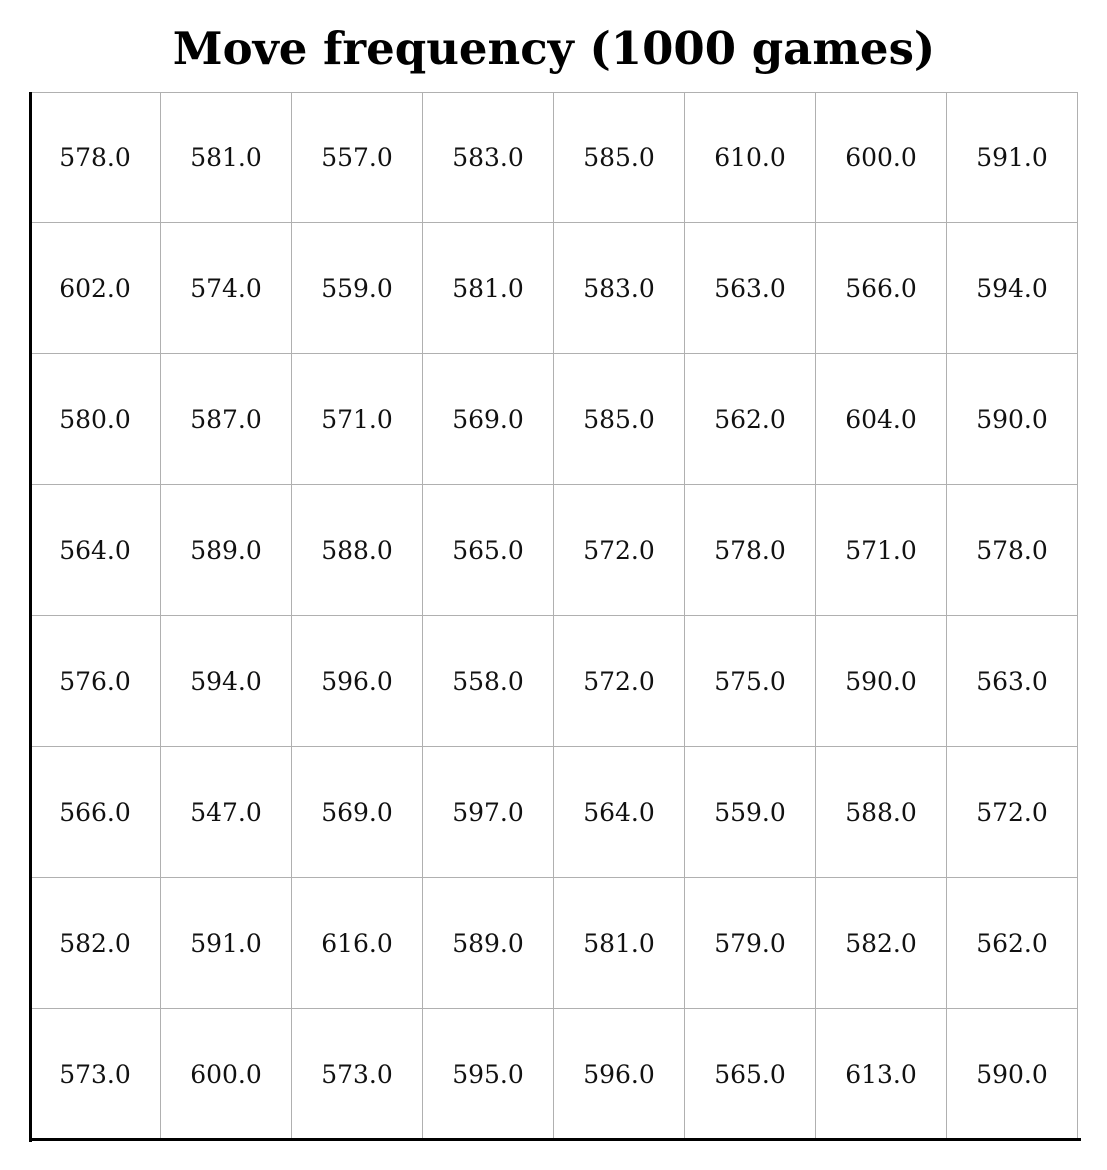  I want to click on heatmap-cell-r7-c5: 565.0, so click(750, 1074).